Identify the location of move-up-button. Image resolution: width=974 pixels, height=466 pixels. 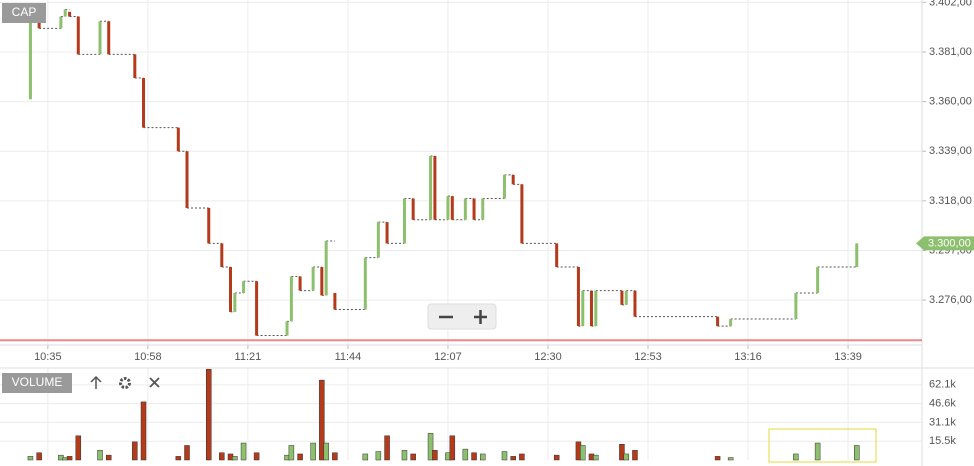
(96, 382).